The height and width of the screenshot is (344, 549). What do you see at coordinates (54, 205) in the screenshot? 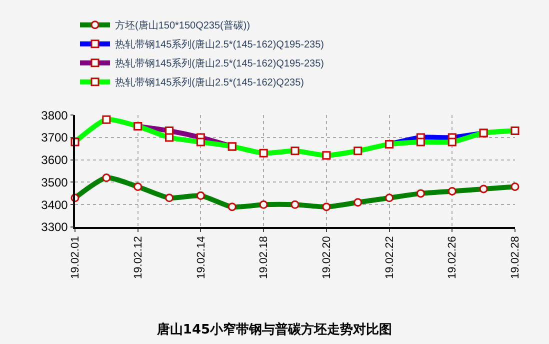
I see `y-tick-label: 3400` at bounding box center [54, 205].